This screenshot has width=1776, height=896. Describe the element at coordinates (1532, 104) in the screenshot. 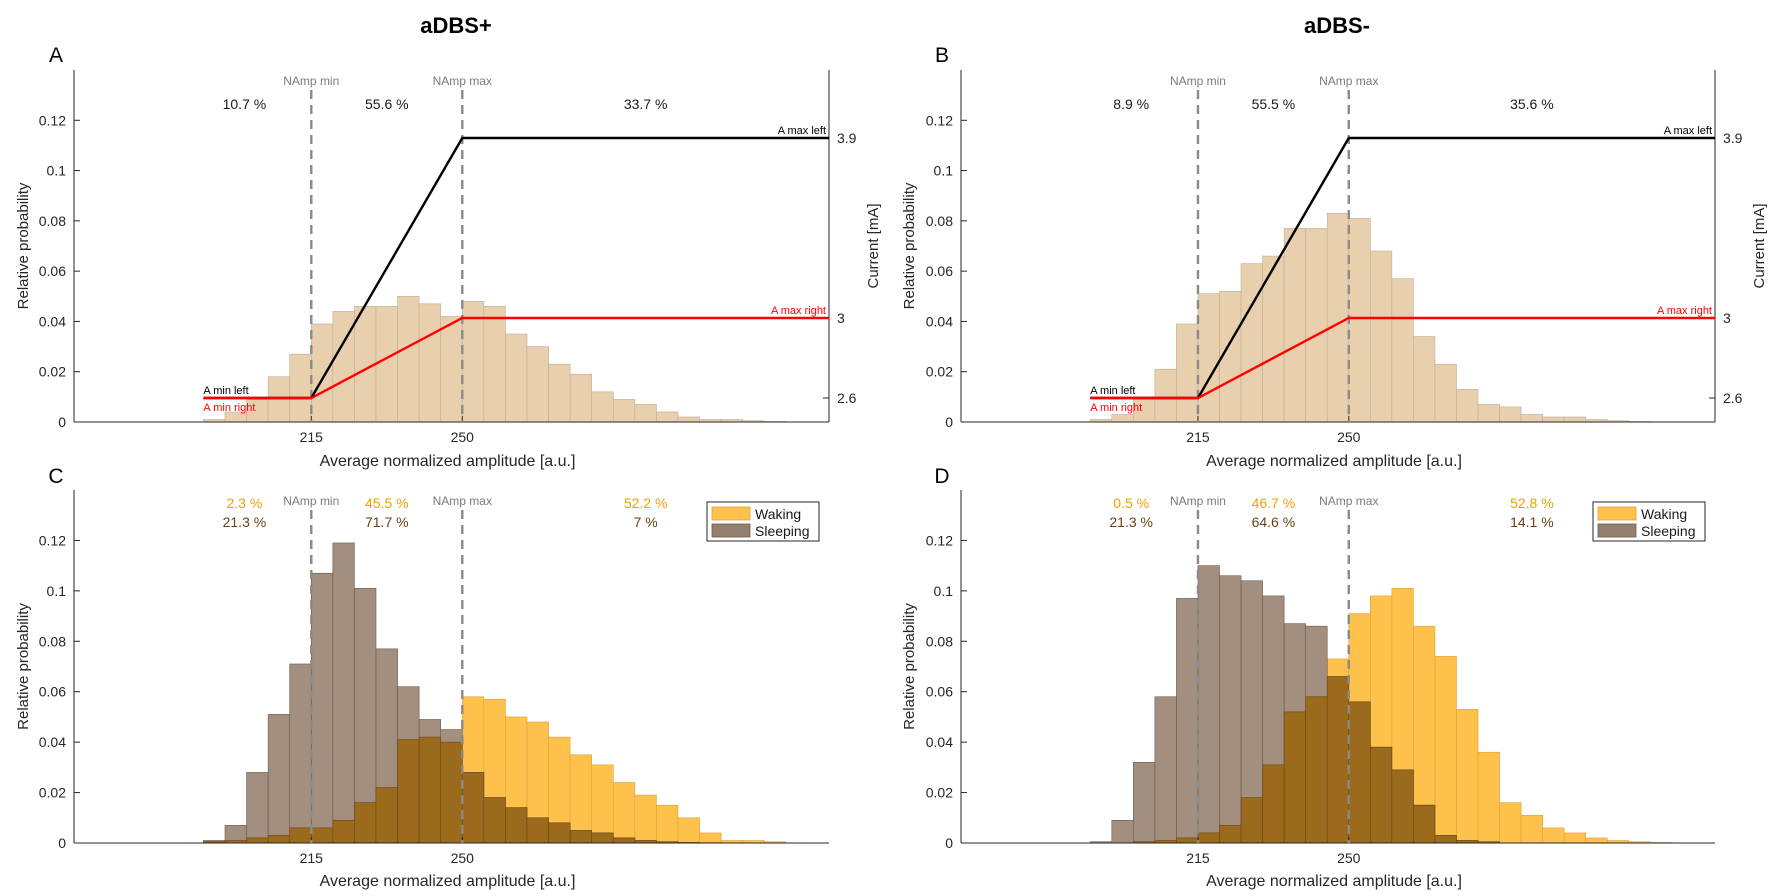

I see `region-percent: 35.6 %` at that location.